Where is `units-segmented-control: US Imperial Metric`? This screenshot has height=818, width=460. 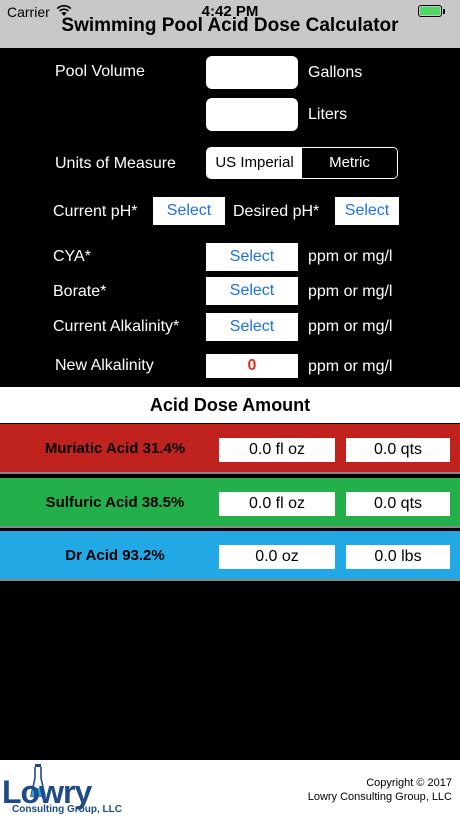 units-segmented-control: US Imperial Metric is located at coordinates (302, 163).